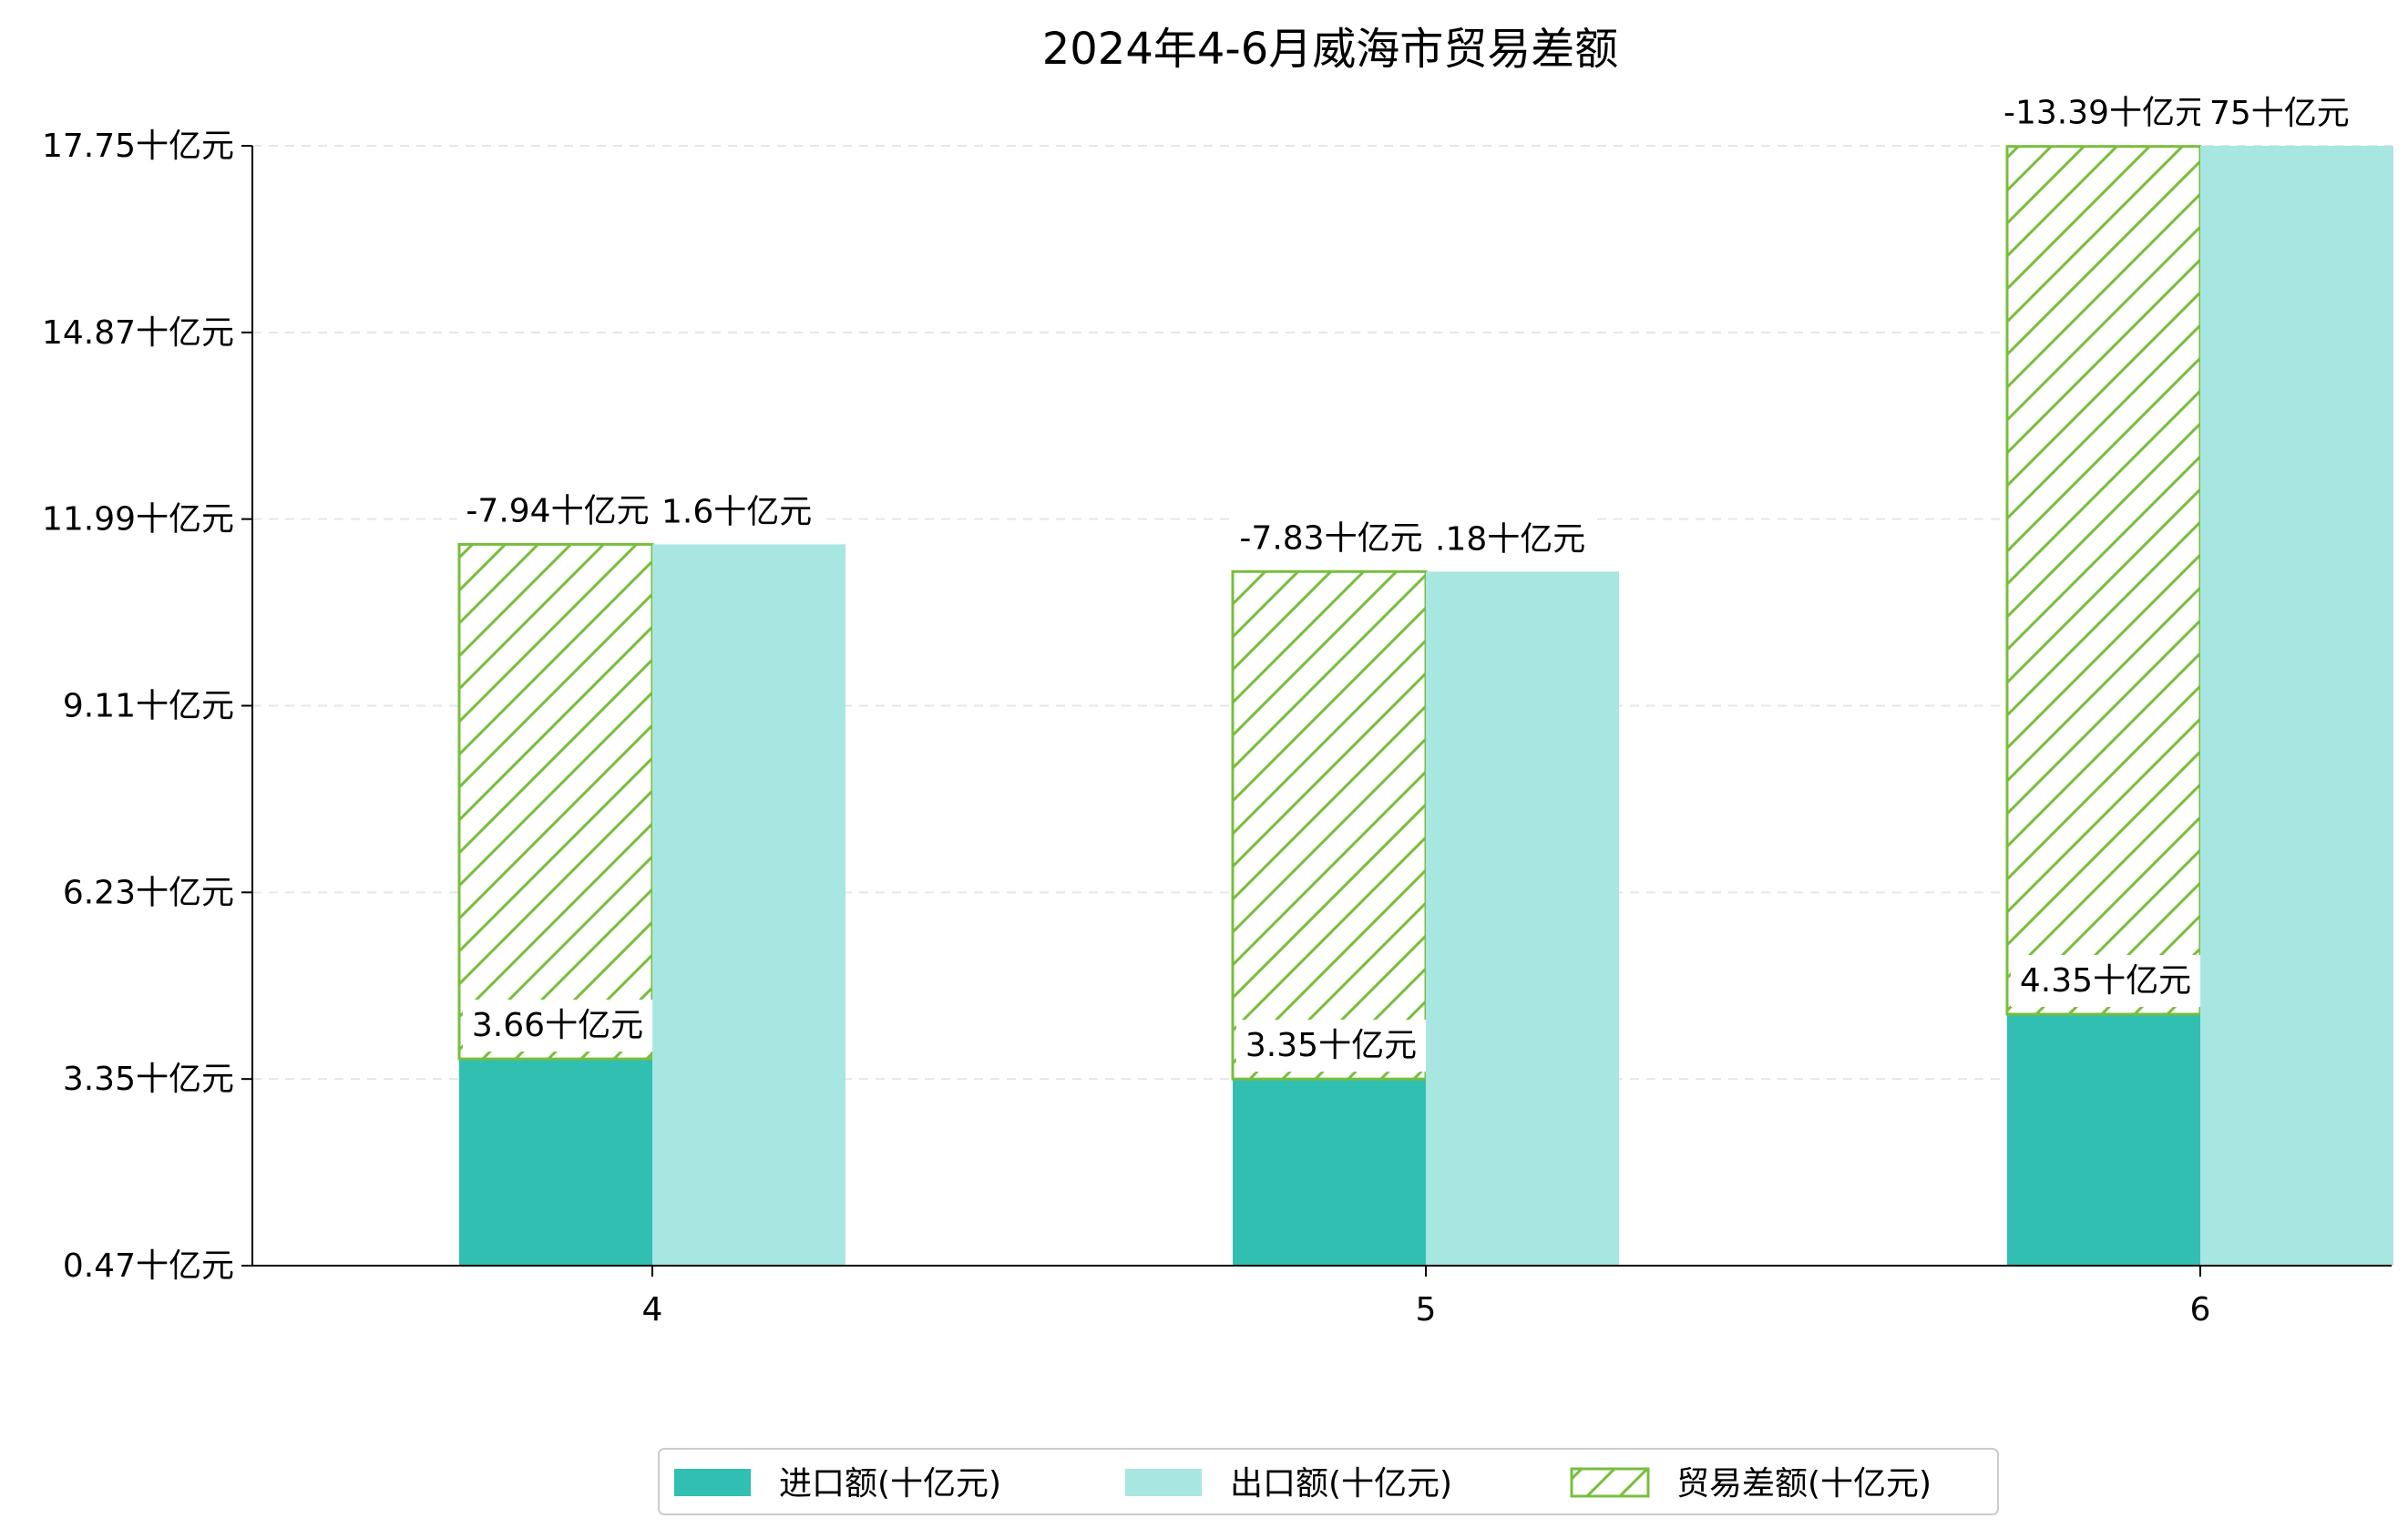 The width and height of the screenshot is (2408, 1539). What do you see at coordinates (653, 1310) in the screenshot?
I see `x-tick-label: 4` at bounding box center [653, 1310].